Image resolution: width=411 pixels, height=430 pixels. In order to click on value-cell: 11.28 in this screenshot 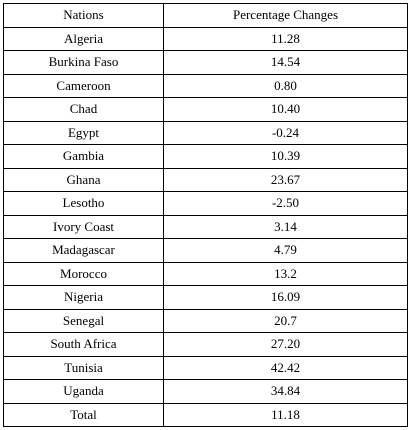, I will do `click(285, 38)`.